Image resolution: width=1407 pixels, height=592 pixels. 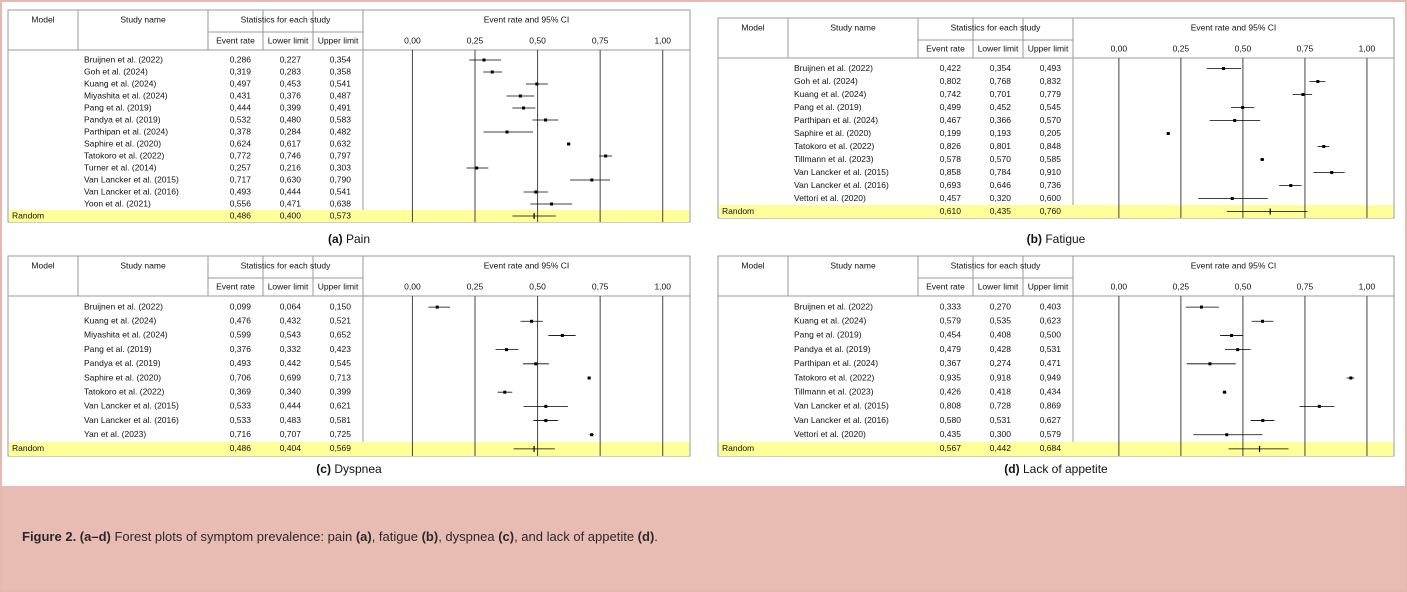 What do you see at coordinates (1051, 306) in the screenshot?
I see `upper-limit: 0,403` at bounding box center [1051, 306].